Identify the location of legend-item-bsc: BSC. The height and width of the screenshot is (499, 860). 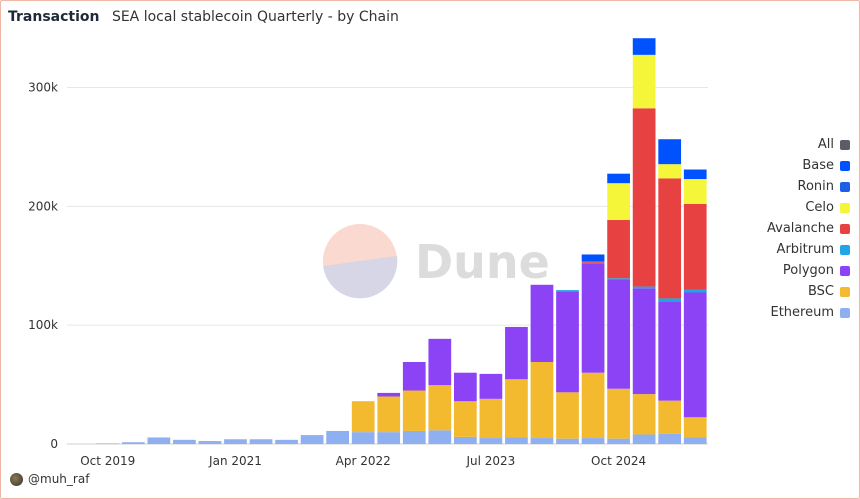
(808, 291).